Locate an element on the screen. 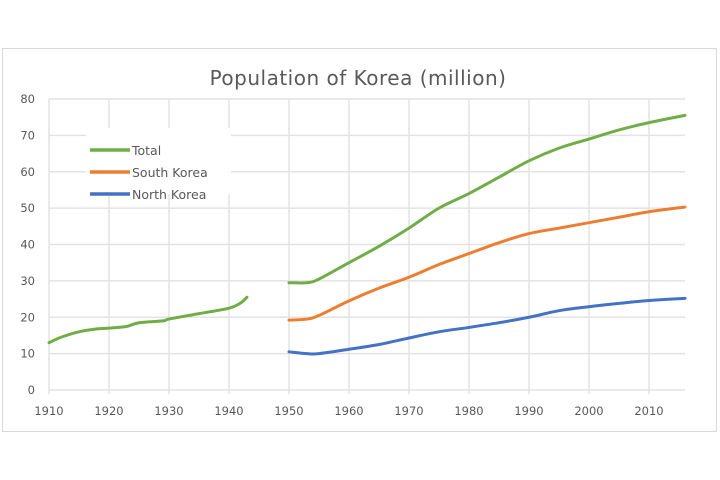 The image size is (720, 480). y-tick-label: 70 is located at coordinates (27, 135).